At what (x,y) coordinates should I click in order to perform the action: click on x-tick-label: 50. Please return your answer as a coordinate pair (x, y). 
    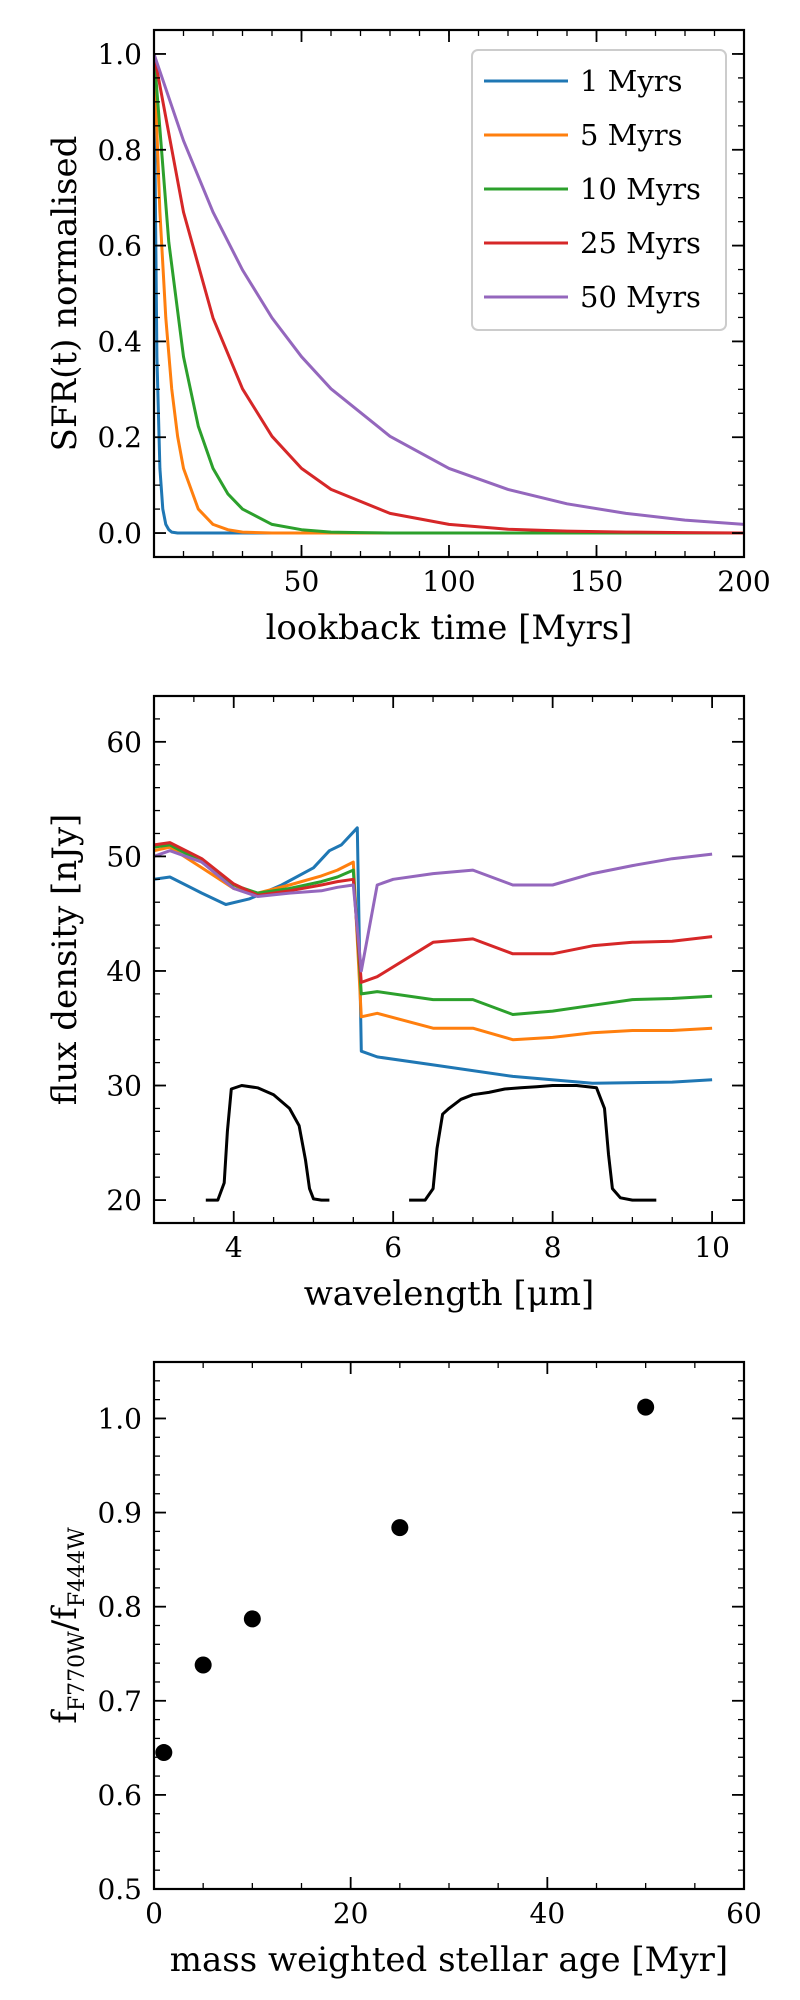
    Looking at the image, I should click on (302, 581).